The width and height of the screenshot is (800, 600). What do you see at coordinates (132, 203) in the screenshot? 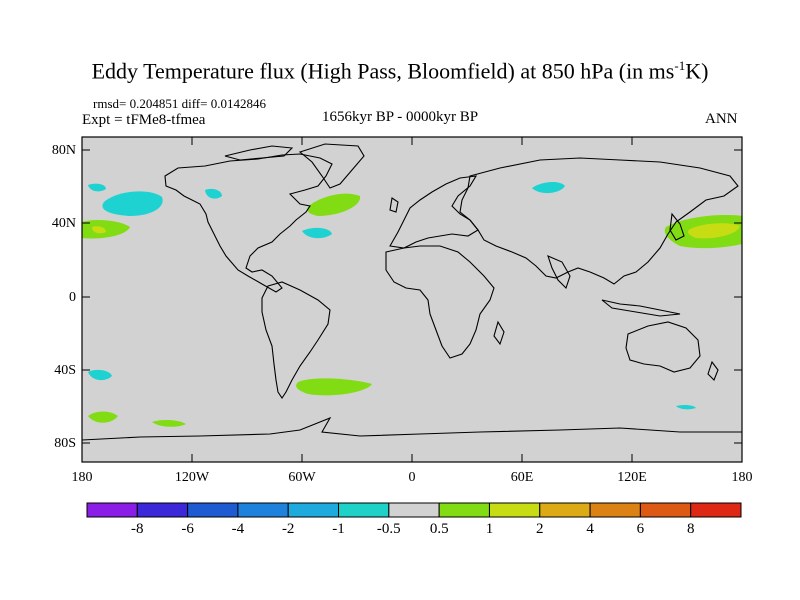
I see `anomaly-cyan-npac` at bounding box center [132, 203].